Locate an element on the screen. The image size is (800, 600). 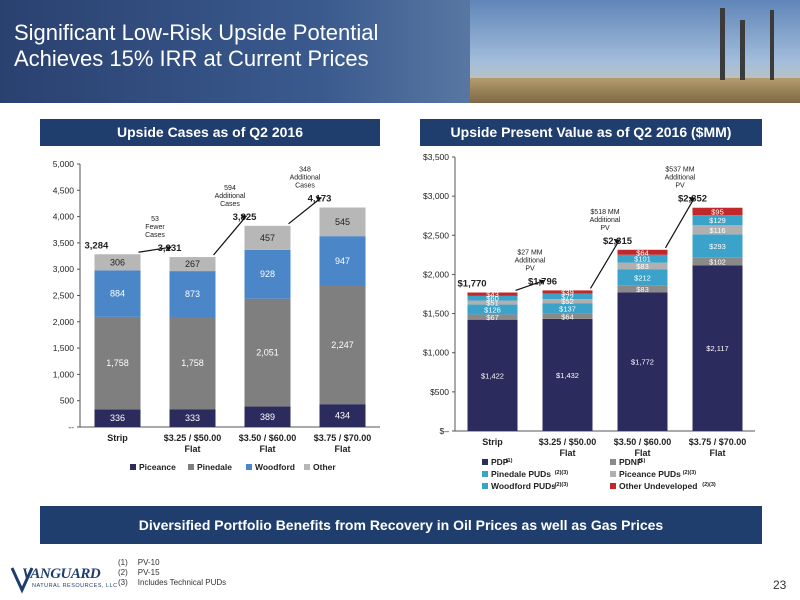
data-label: $126 is located at coordinates (492, 310).